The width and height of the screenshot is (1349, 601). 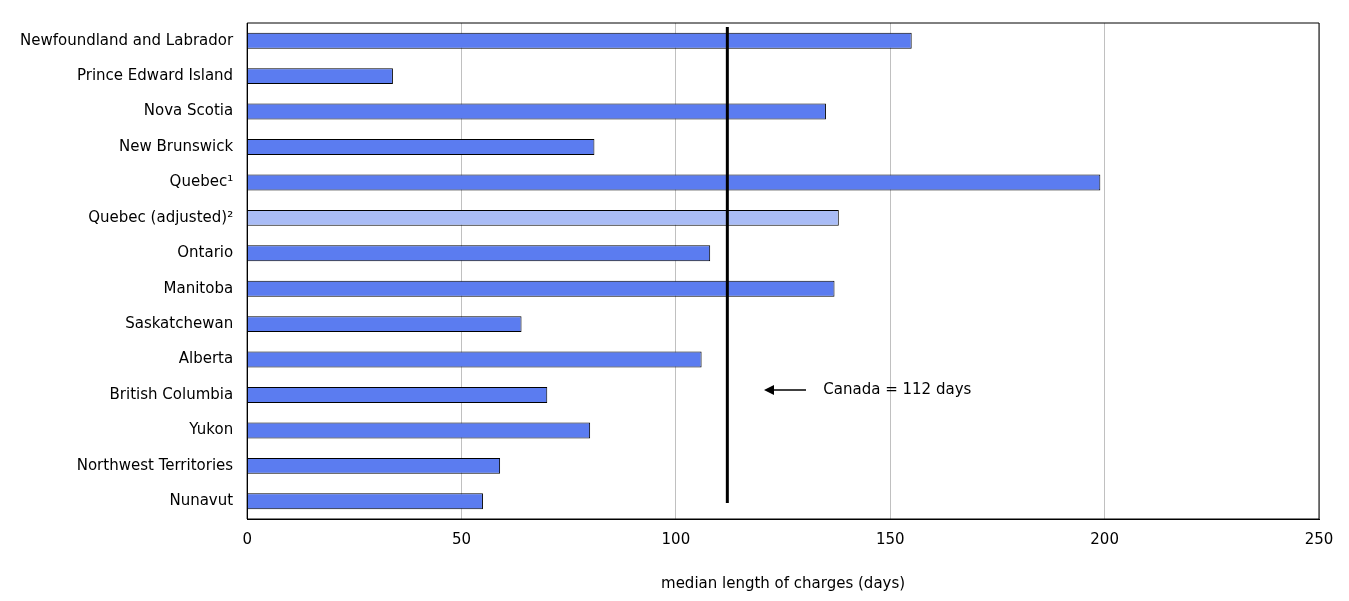 I want to click on x-tick-label: 250, so click(x=1319, y=538).